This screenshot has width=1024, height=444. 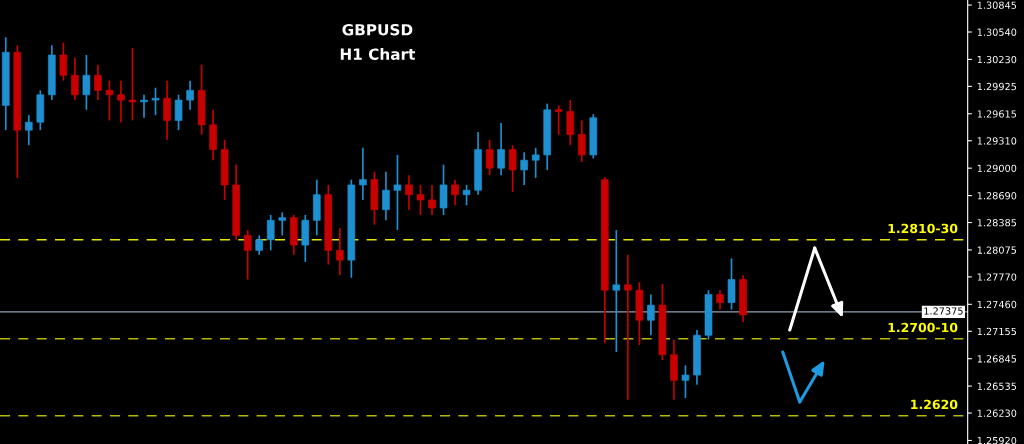 What do you see at coordinates (923, 228) in the screenshot?
I see `annotation: 1.2810-30` at bounding box center [923, 228].